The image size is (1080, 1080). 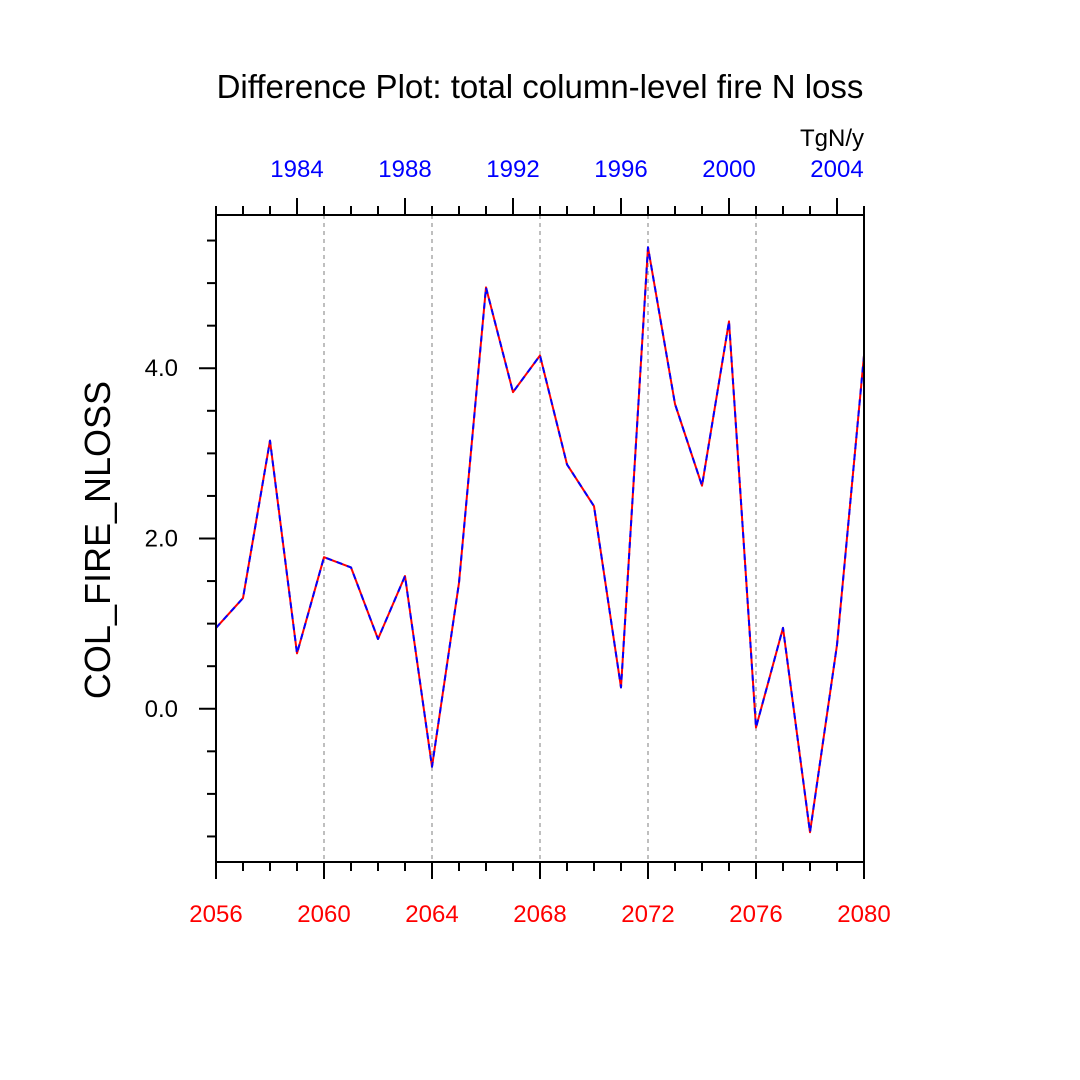 What do you see at coordinates (832, 138) in the screenshot?
I see `units-label: TgN/y` at bounding box center [832, 138].